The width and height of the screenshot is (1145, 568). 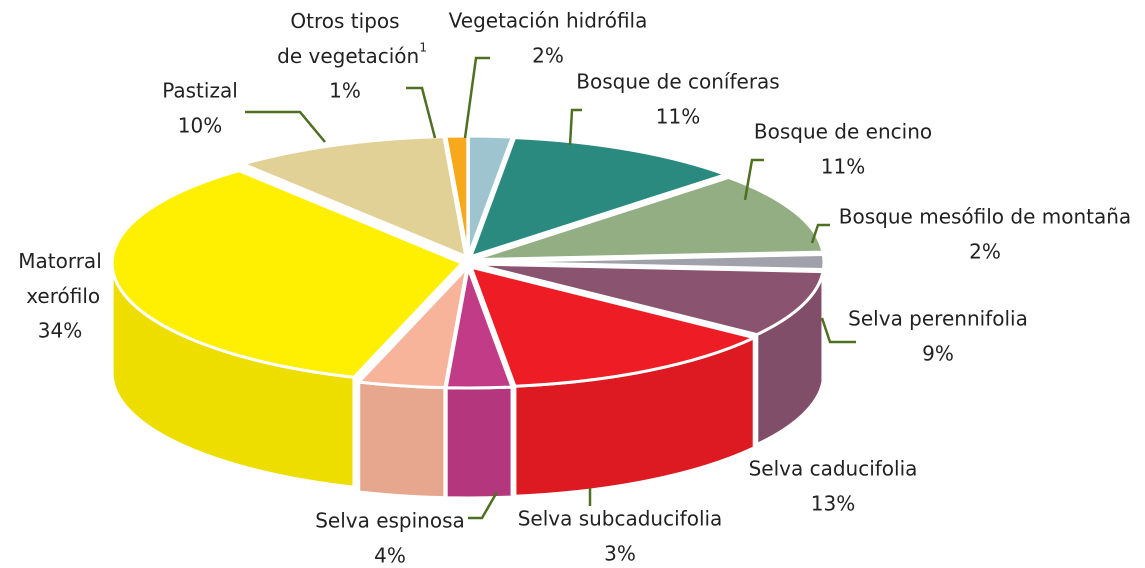 What do you see at coordinates (423, 48) in the screenshot?
I see `footnote-mark: 1` at bounding box center [423, 48].